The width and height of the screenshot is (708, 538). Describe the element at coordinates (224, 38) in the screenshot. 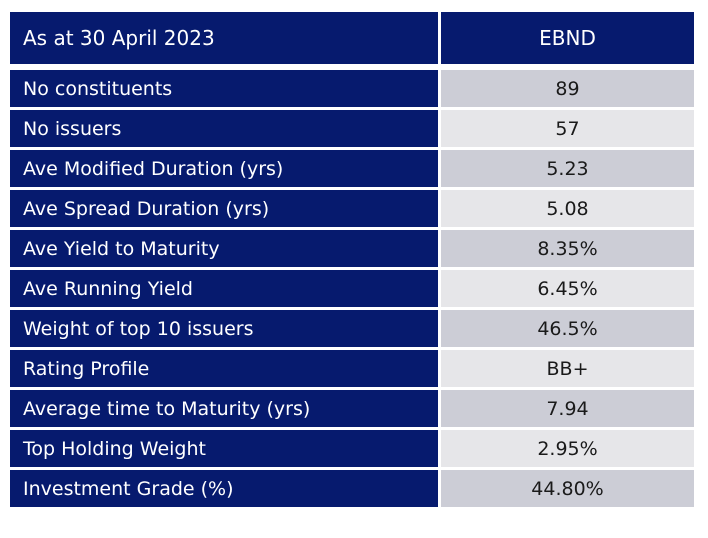

I see `header-date-label: As at 30 April 2023` at that location.